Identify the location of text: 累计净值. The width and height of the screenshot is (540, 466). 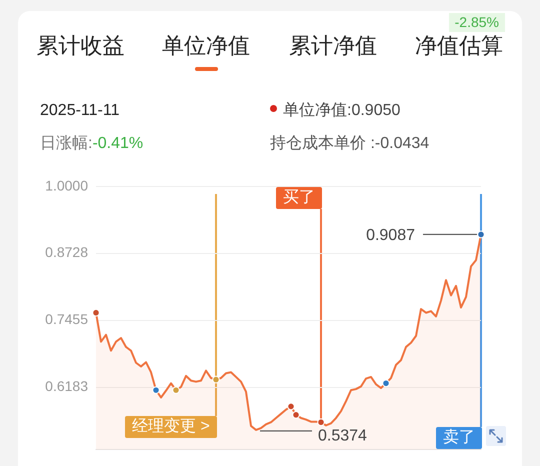
(333, 46).